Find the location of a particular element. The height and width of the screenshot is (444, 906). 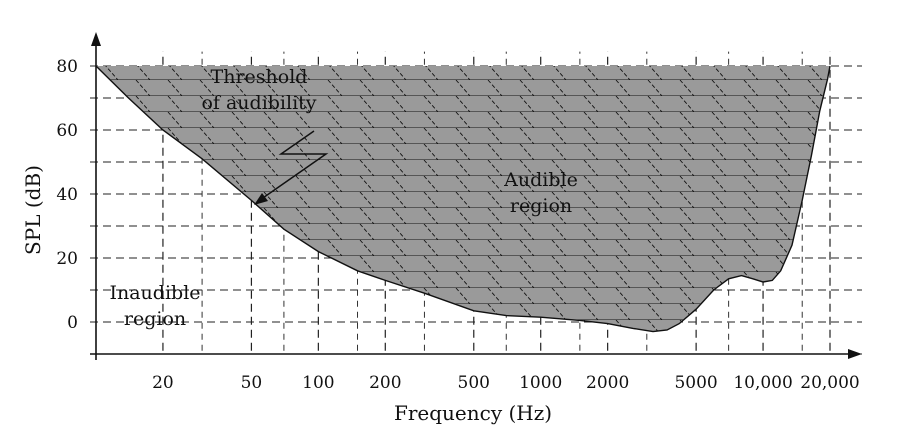

x-tick-label: 500 is located at coordinates (474, 383).